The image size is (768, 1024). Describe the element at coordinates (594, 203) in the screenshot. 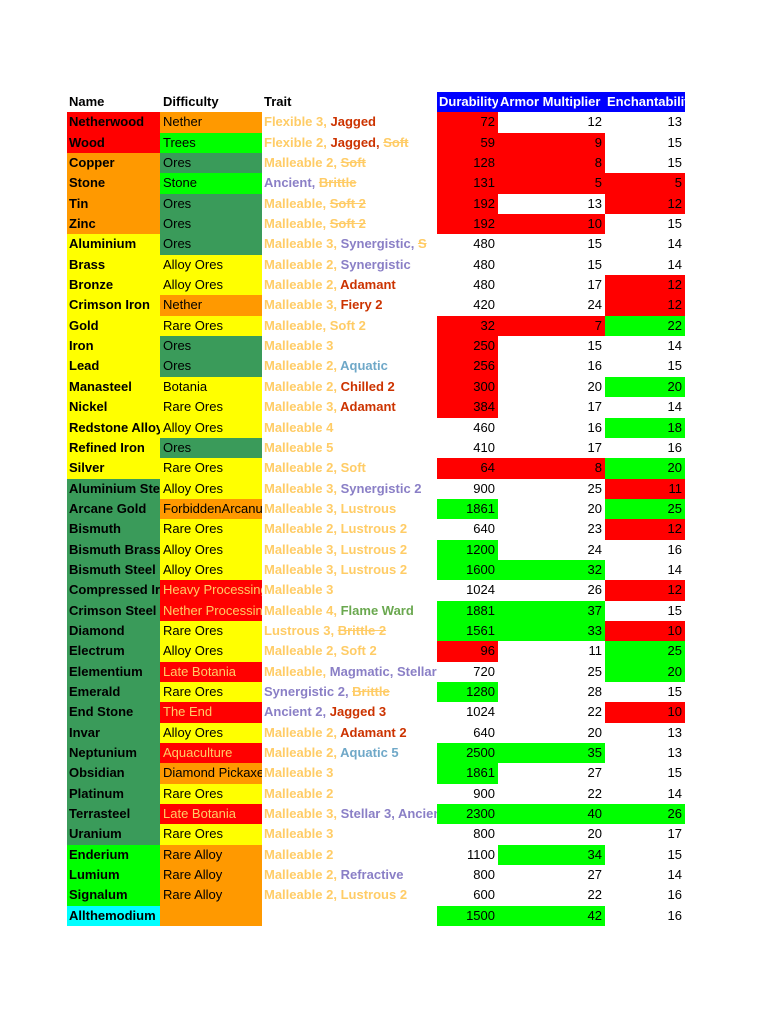

I see `cell-armor-multiplier: 13` at that location.